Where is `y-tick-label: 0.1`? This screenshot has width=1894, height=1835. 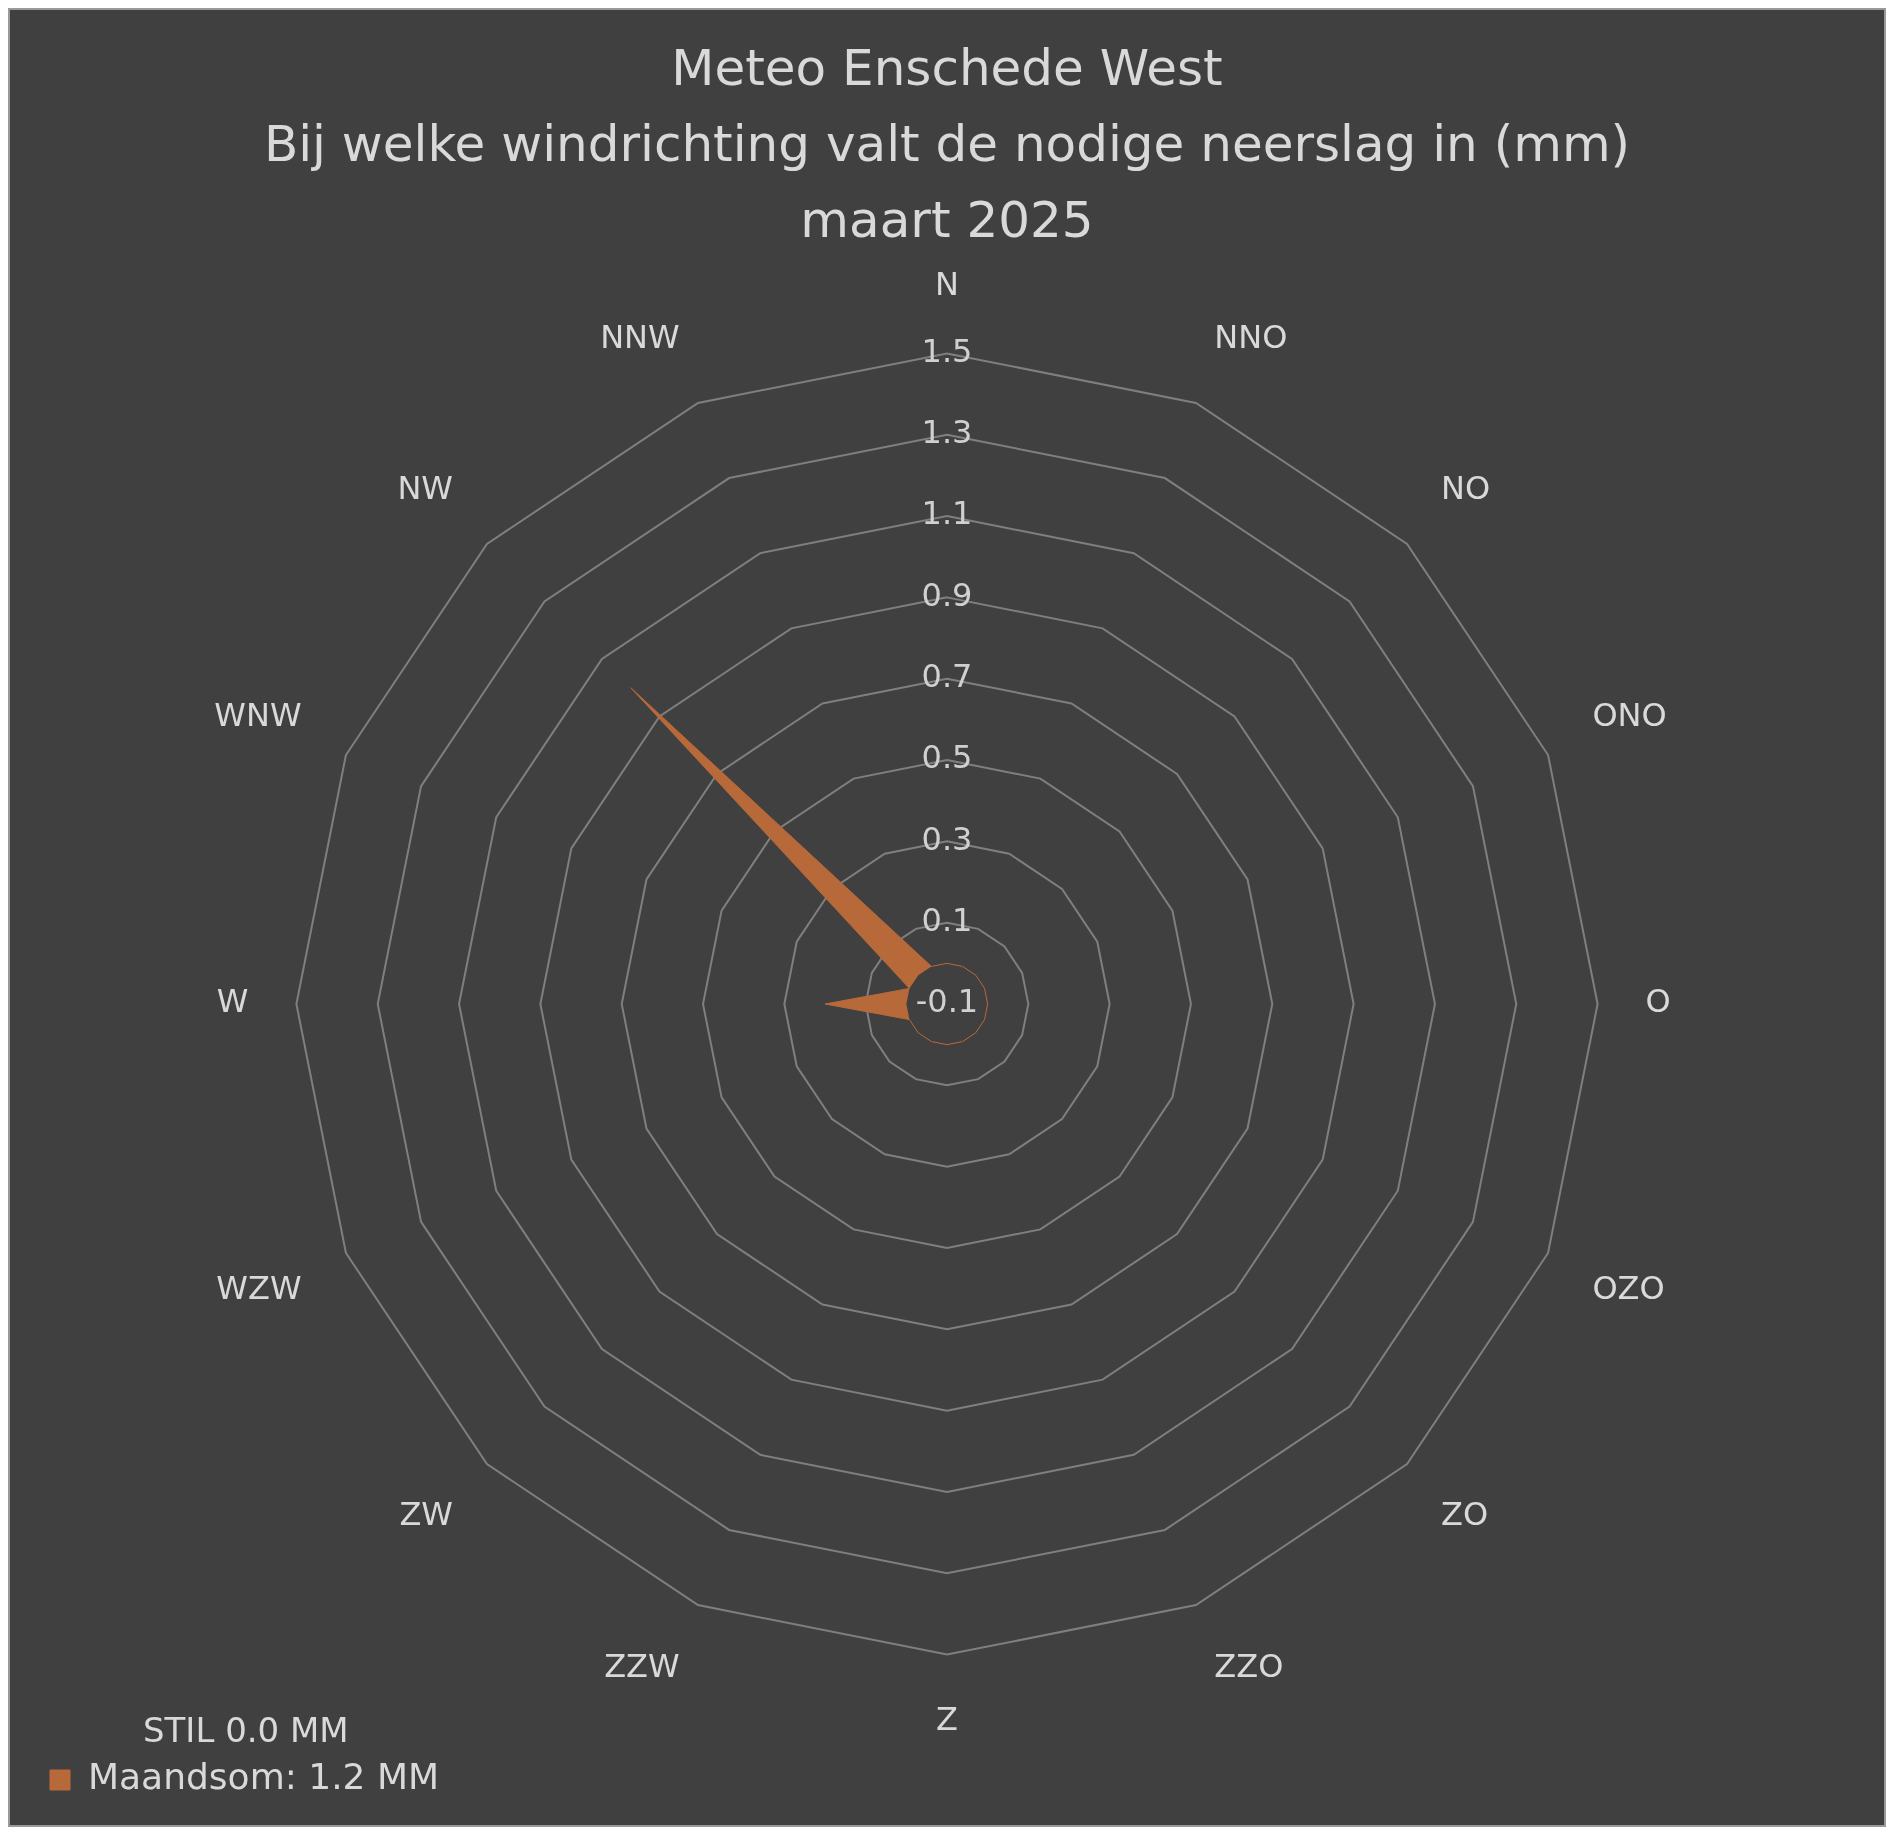 y-tick-label: 0.1 is located at coordinates (947, 919).